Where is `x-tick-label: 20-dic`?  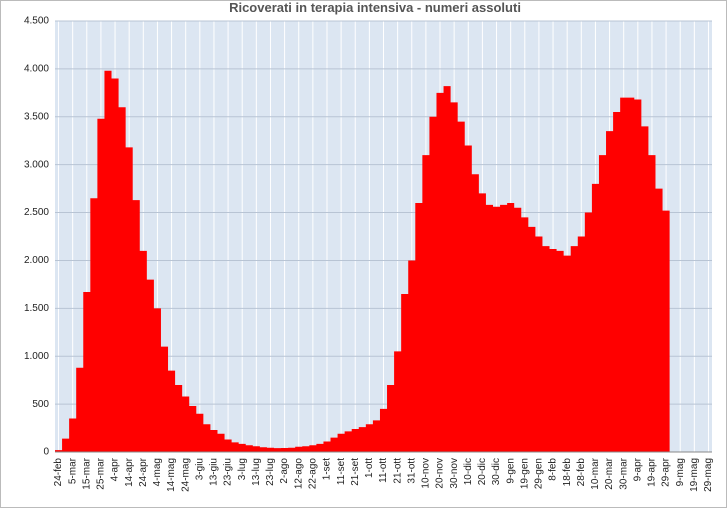
x-tick-label: 20-dic is located at coordinates (482, 471).